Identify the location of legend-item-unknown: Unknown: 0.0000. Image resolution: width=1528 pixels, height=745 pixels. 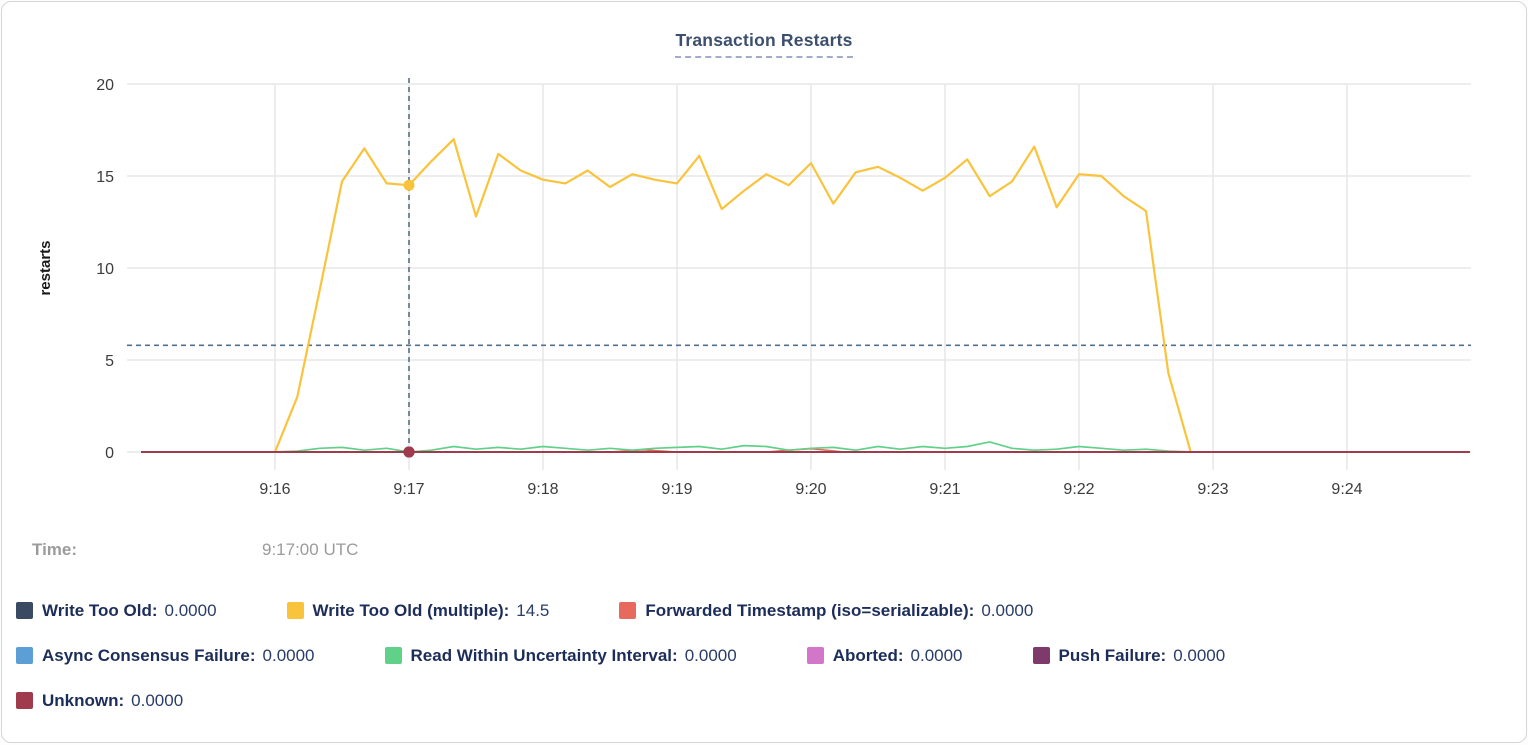
(99, 701).